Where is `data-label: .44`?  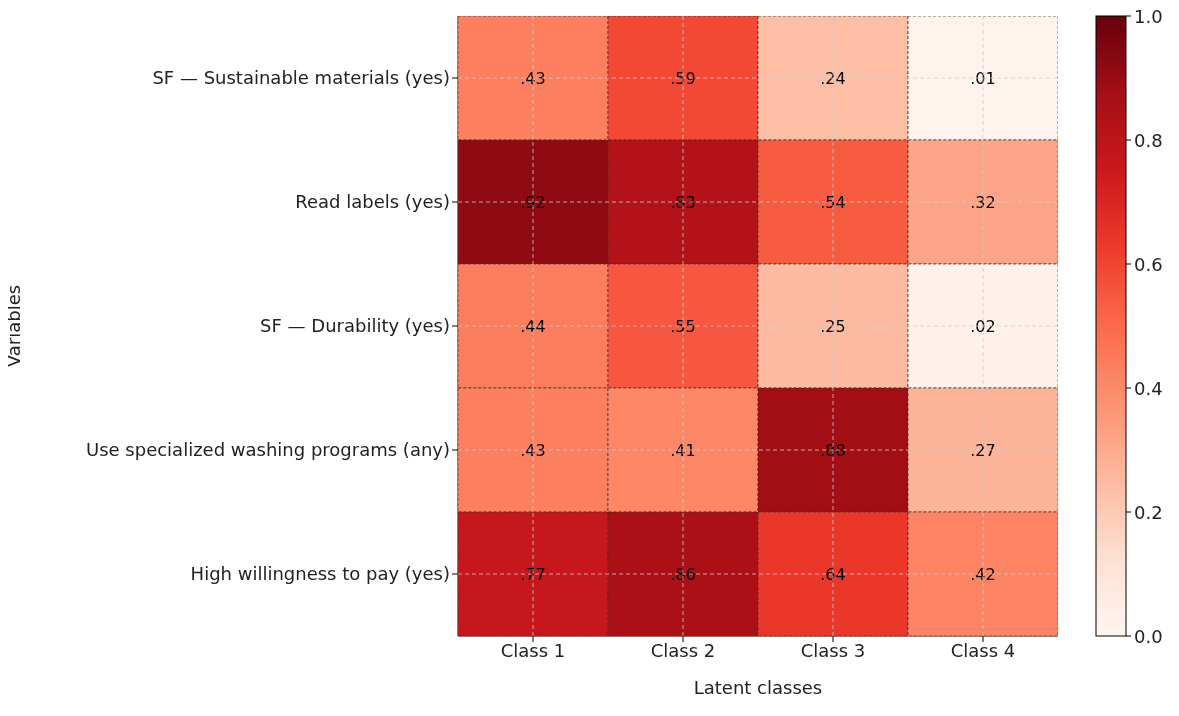
data-label: .44 is located at coordinates (533, 326).